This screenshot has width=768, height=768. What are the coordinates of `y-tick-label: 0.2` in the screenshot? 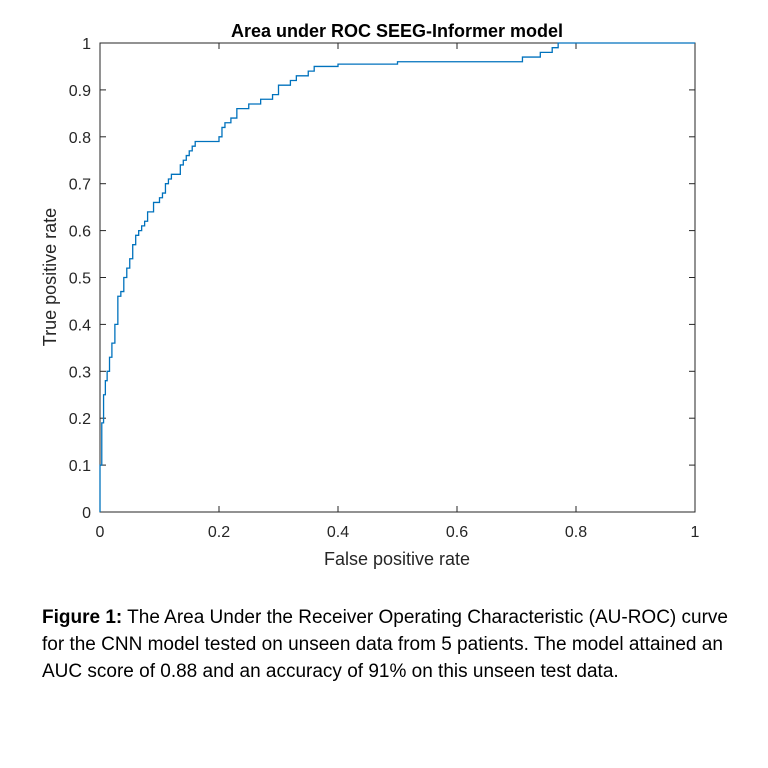 It's located at (80, 419).